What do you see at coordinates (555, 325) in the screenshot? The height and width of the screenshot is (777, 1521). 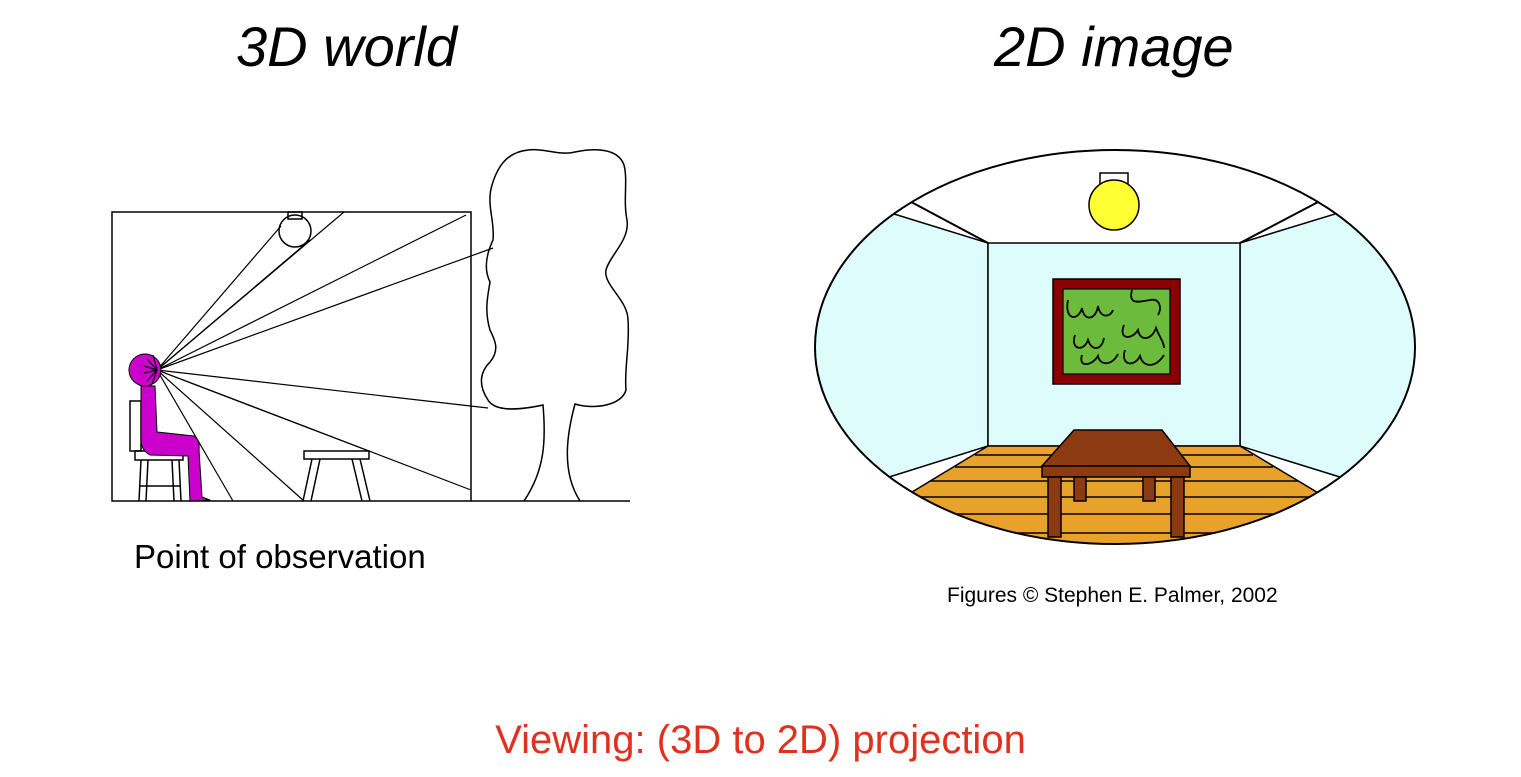 I see `tree` at bounding box center [555, 325].